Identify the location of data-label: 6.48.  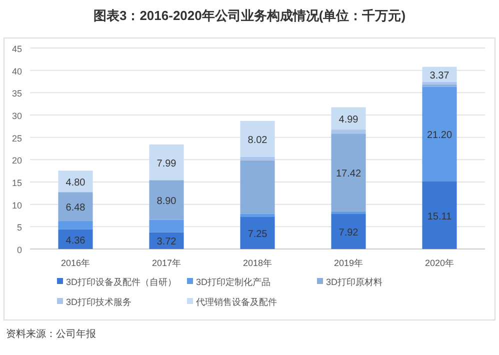
(76, 208).